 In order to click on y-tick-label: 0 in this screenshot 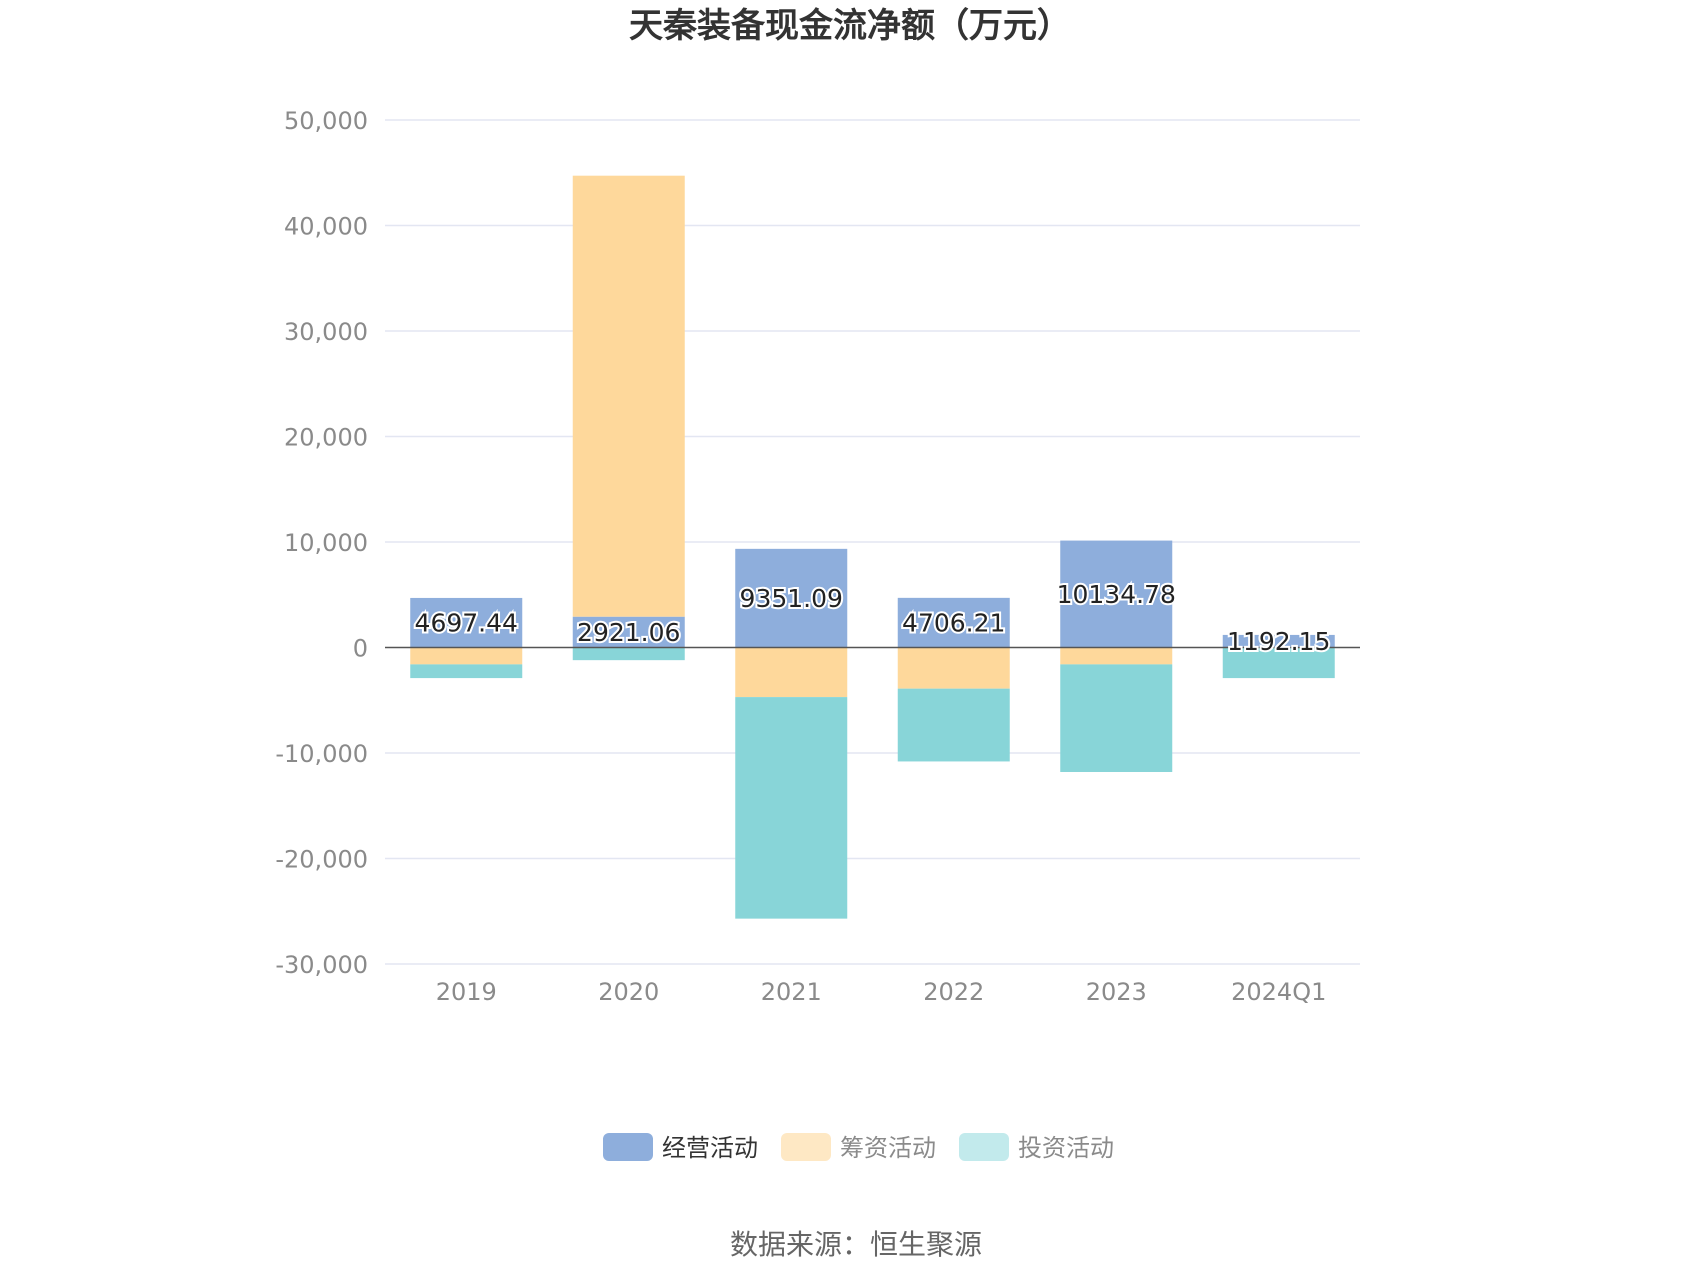, I will do `click(360, 649)`.